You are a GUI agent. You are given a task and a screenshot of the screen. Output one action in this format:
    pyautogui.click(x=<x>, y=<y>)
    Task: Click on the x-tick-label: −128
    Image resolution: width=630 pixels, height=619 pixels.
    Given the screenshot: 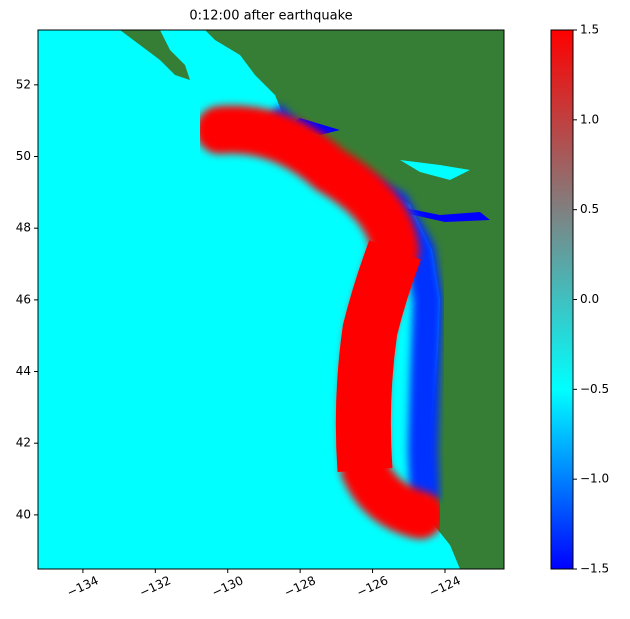 What is the action you would take?
    pyautogui.click(x=300, y=586)
    